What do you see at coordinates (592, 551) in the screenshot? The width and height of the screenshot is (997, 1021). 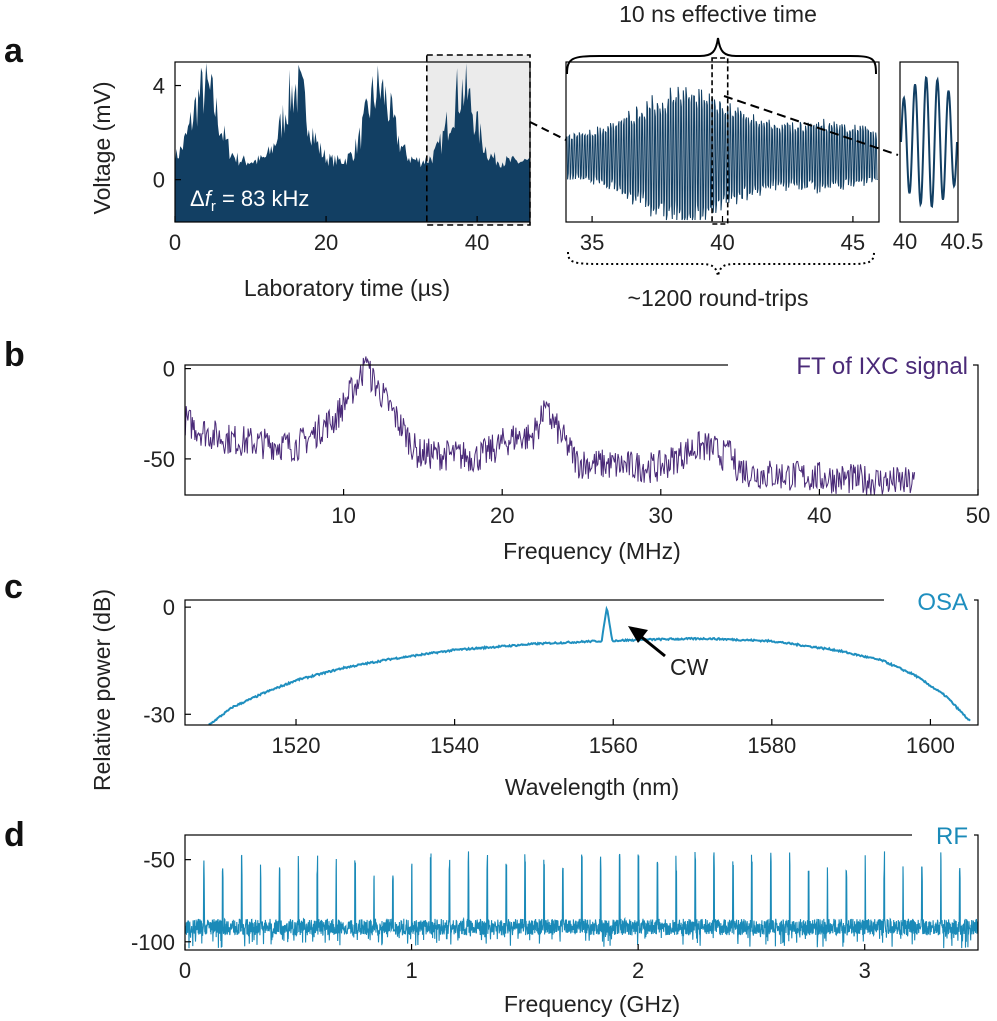 I see `b-xlabel: Frequency (MHz)` at bounding box center [592, 551].